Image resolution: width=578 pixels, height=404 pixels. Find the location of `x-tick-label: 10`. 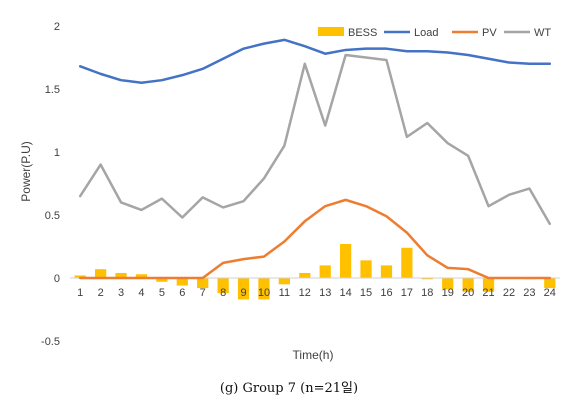

x-tick-label: 10 is located at coordinates (264, 293).